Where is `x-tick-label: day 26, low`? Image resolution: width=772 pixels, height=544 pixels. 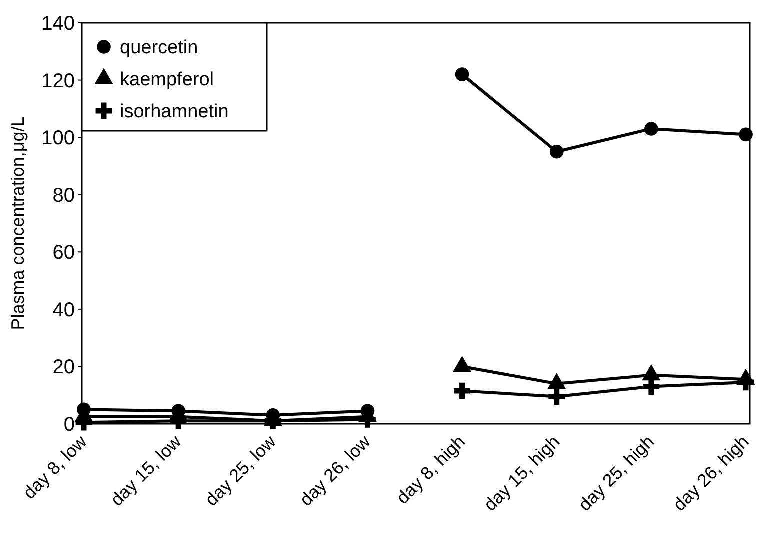 x-tick-label: day 26, low is located at coordinates (336, 470).